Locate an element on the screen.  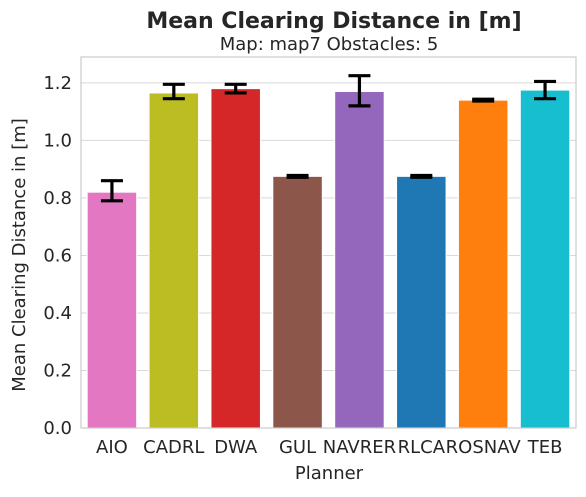
y-tick-label: 0.4 is located at coordinates (57, 313).